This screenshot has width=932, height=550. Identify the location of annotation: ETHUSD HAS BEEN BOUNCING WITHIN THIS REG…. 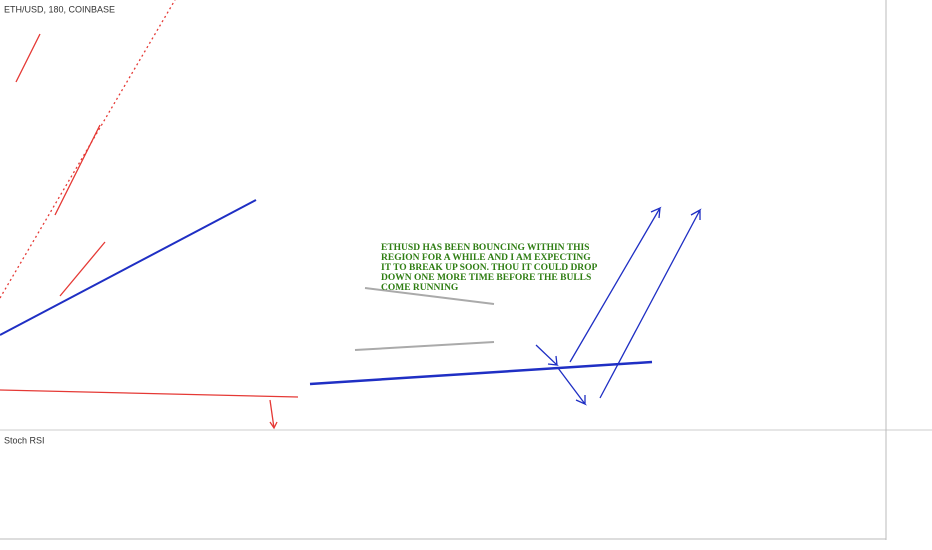
(489, 268).